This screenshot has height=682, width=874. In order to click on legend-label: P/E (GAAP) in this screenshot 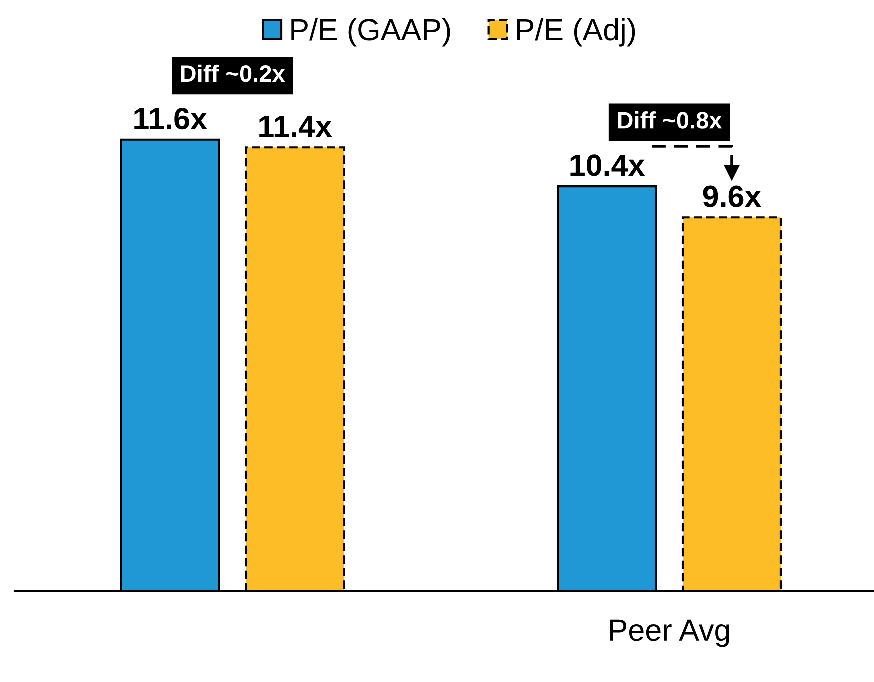, I will do `click(371, 32)`.